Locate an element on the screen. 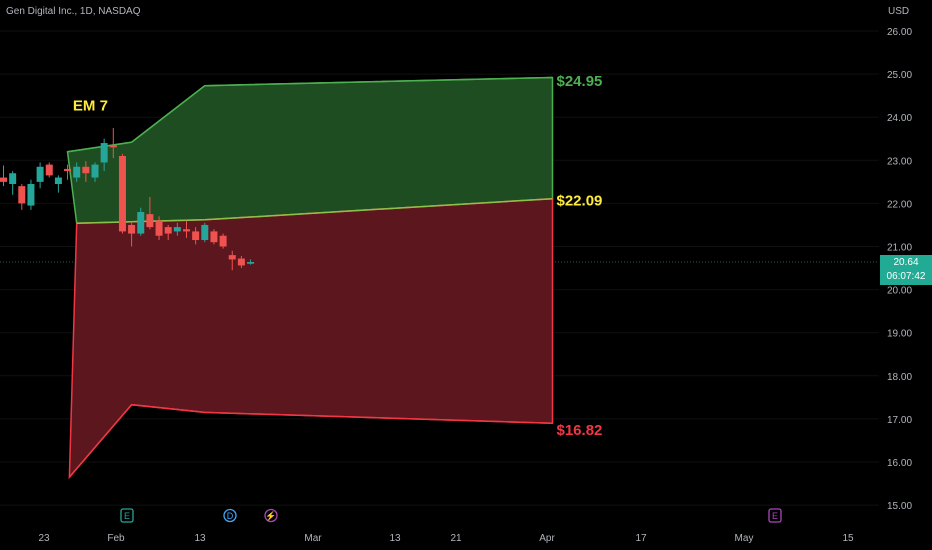 This screenshot has height=550, width=932. y-tick-label: 26.00 is located at coordinates (899, 32).